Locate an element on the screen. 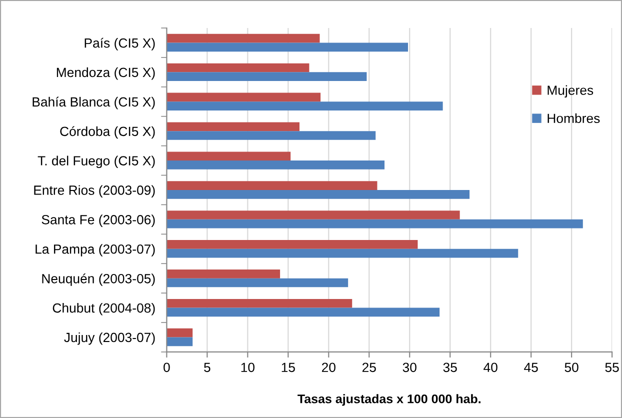  legend-label: Hombres is located at coordinates (574, 118).